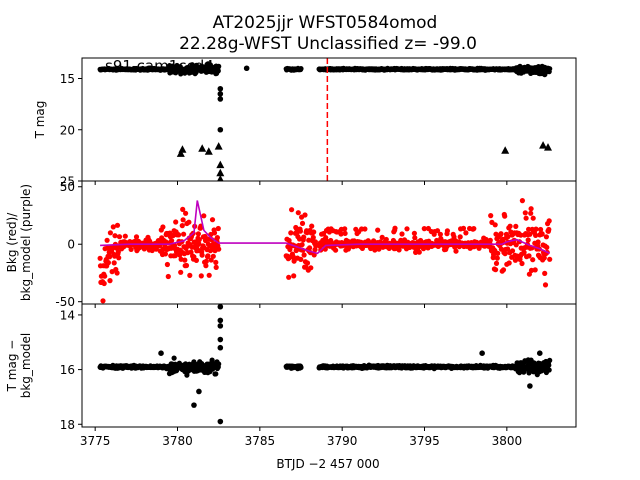 The image size is (640, 480). What do you see at coordinates (95, 441) in the screenshot?
I see `x-tick-label-0: 3775` at bounding box center [95, 441].